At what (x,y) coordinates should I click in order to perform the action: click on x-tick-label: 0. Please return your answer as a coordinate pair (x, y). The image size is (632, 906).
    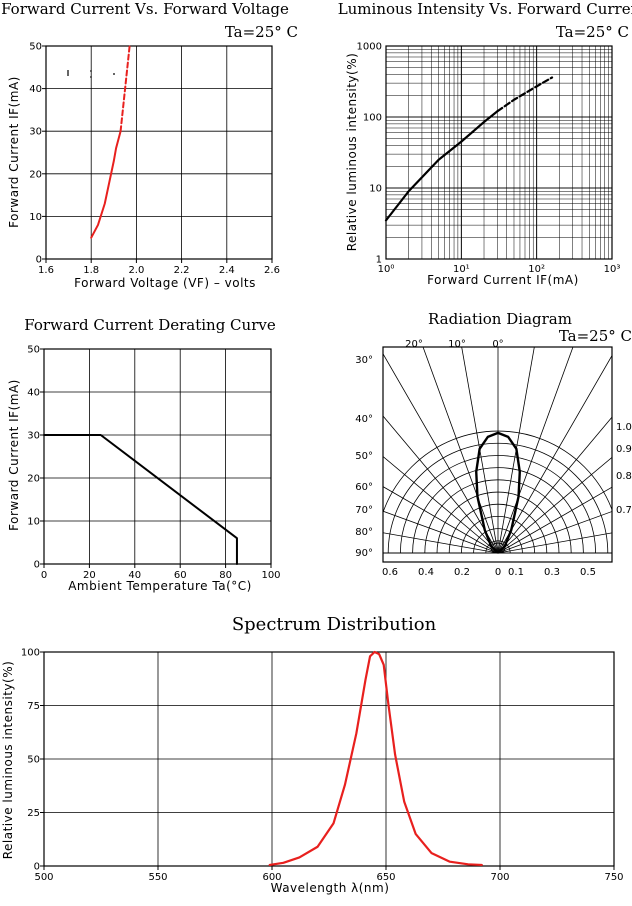
    Looking at the image, I should click on (498, 572).